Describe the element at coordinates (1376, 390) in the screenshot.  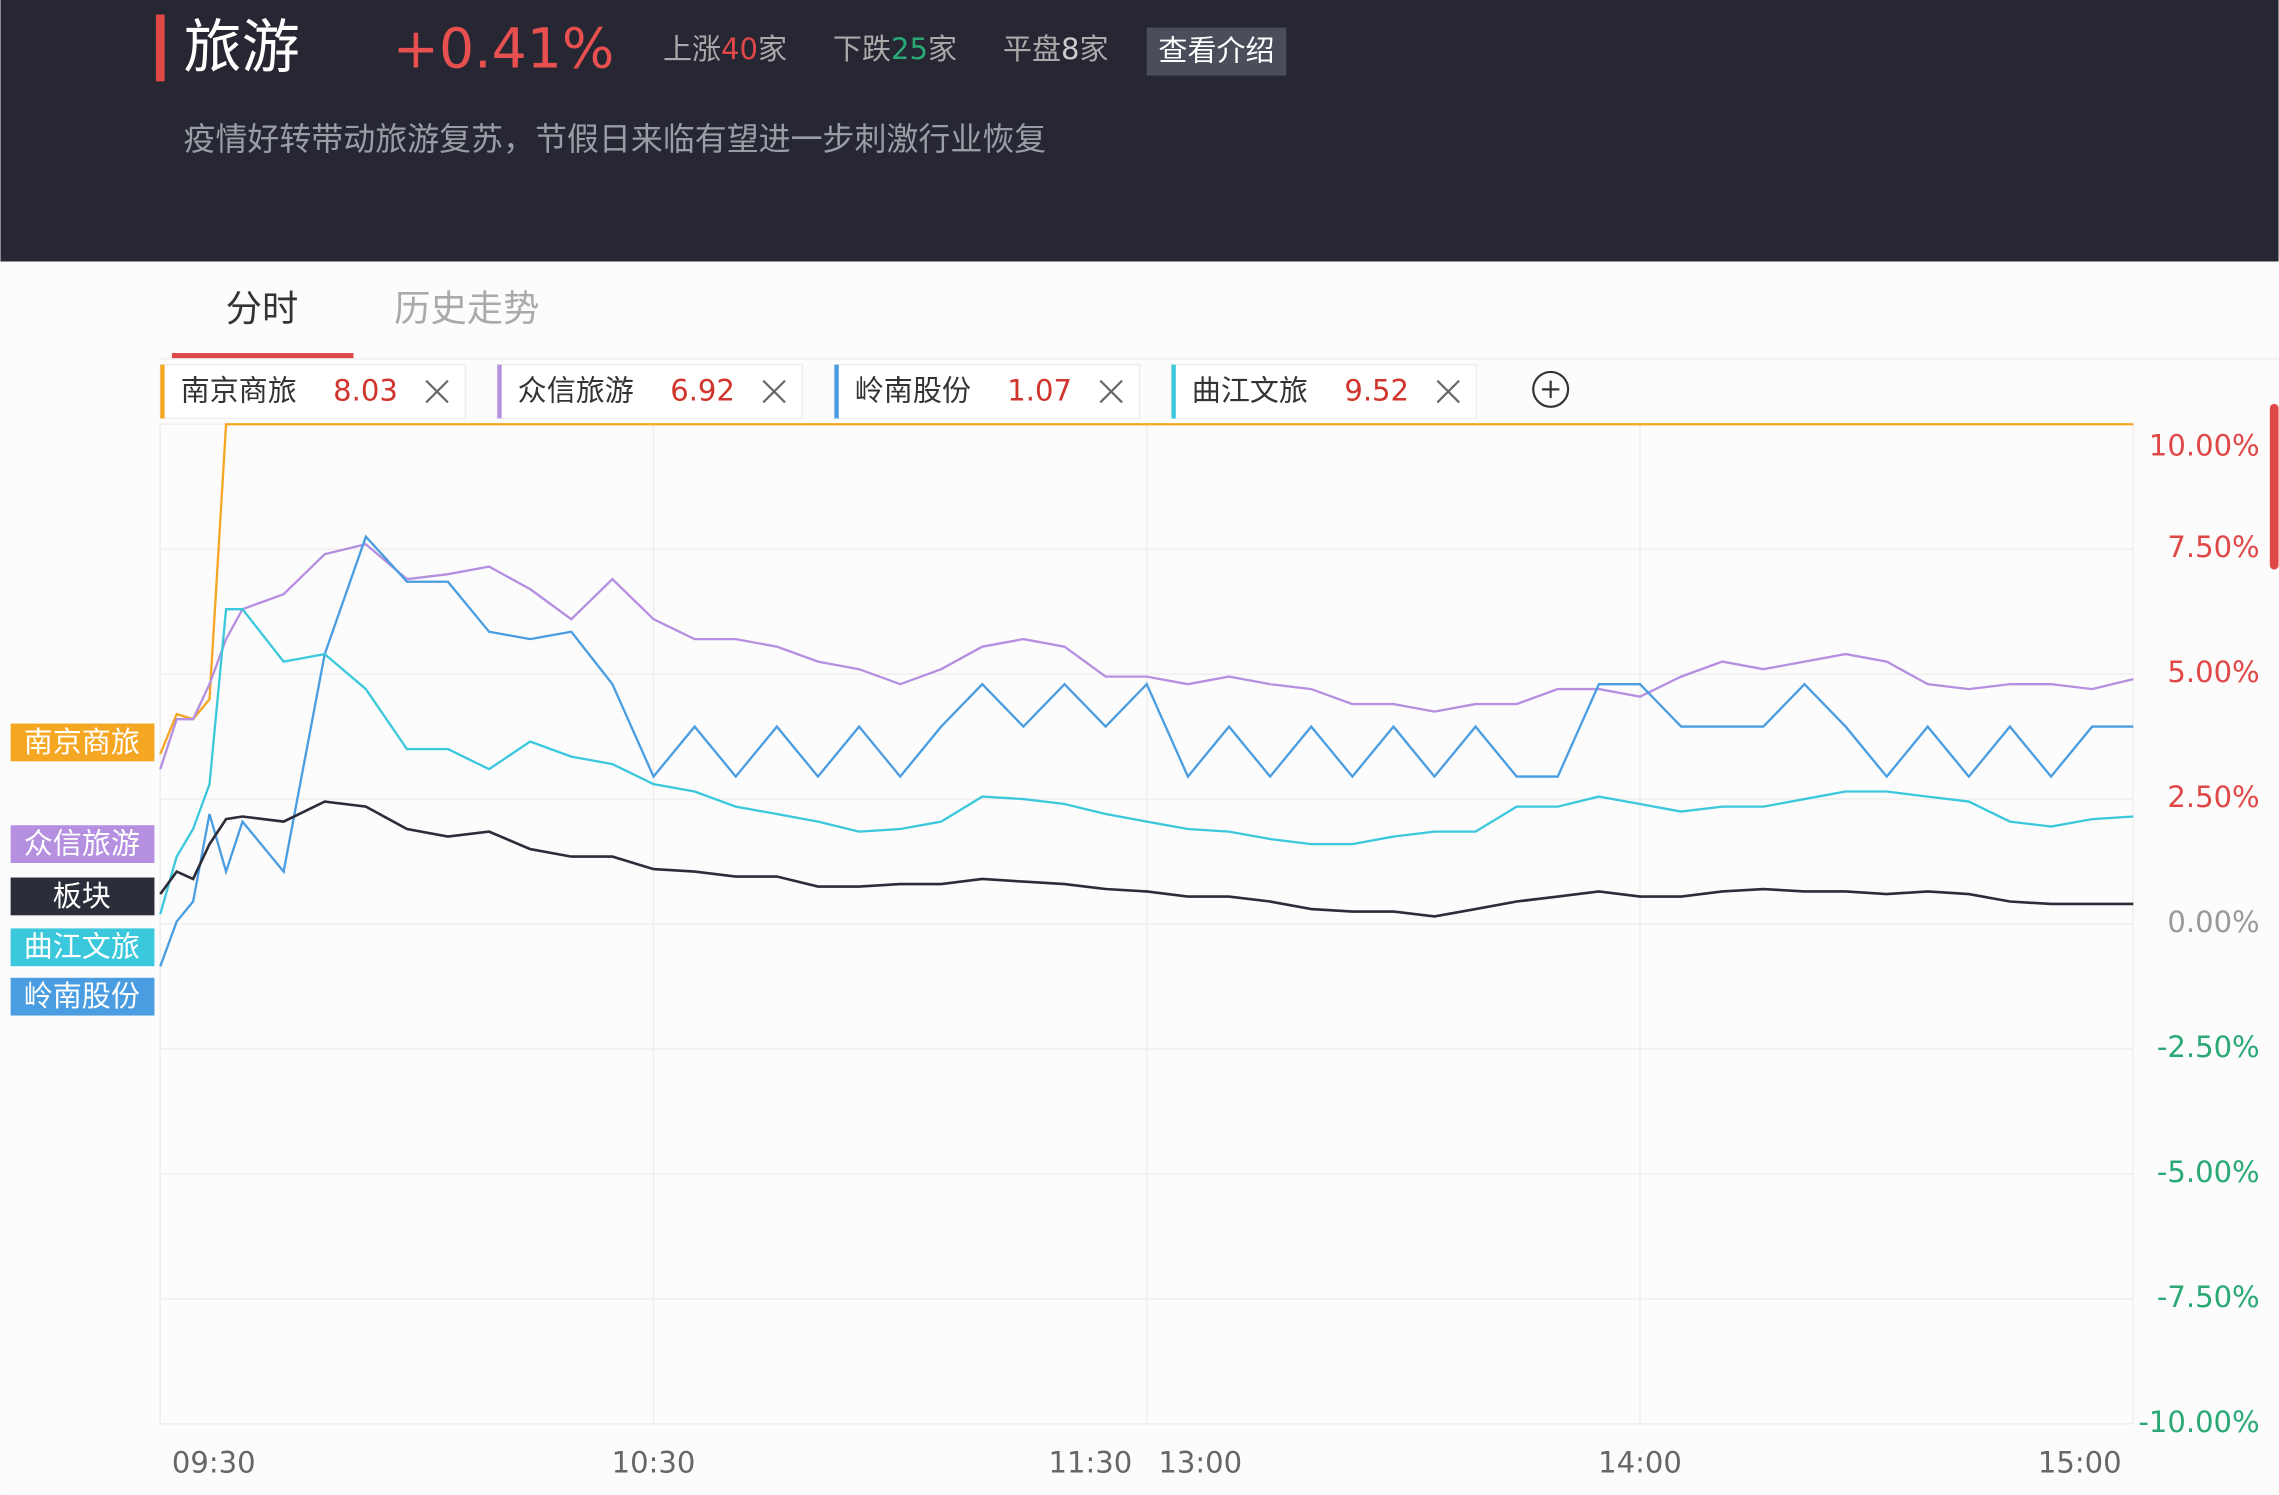
I see `legend-price: 9.52` at that location.